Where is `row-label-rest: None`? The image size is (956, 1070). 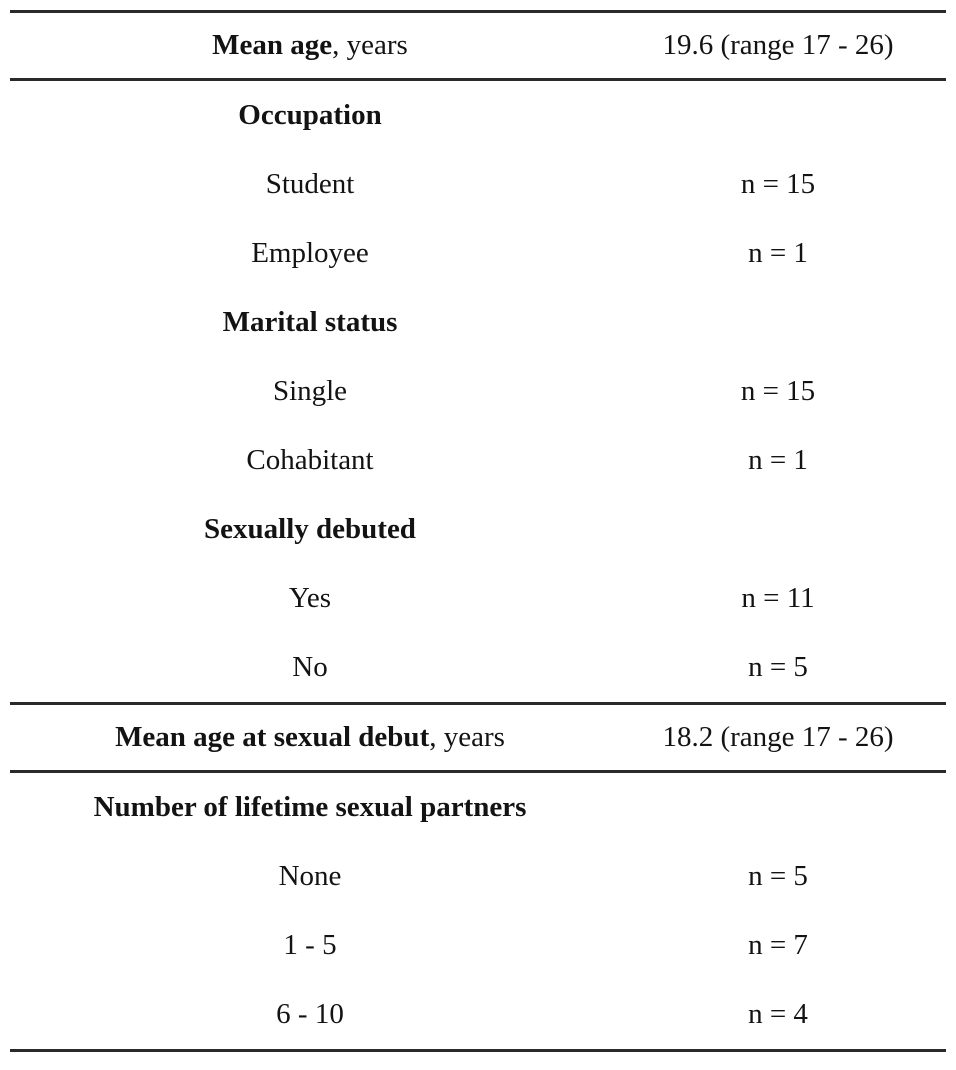
row-label-rest: None is located at coordinates (310, 875).